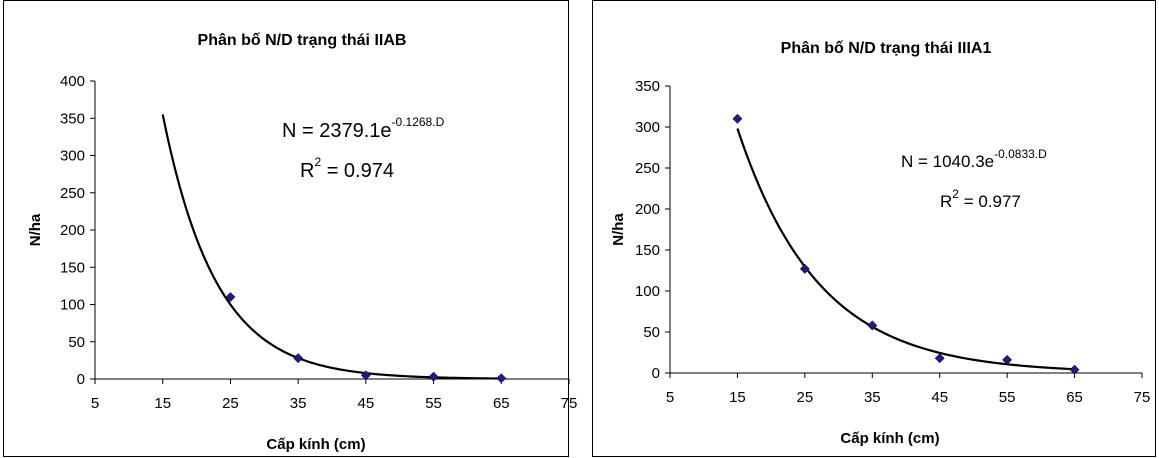  What do you see at coordinates (72, 81) in the screenshot?
I see `y-tick-label: 400` at bounding box center [72, 81].